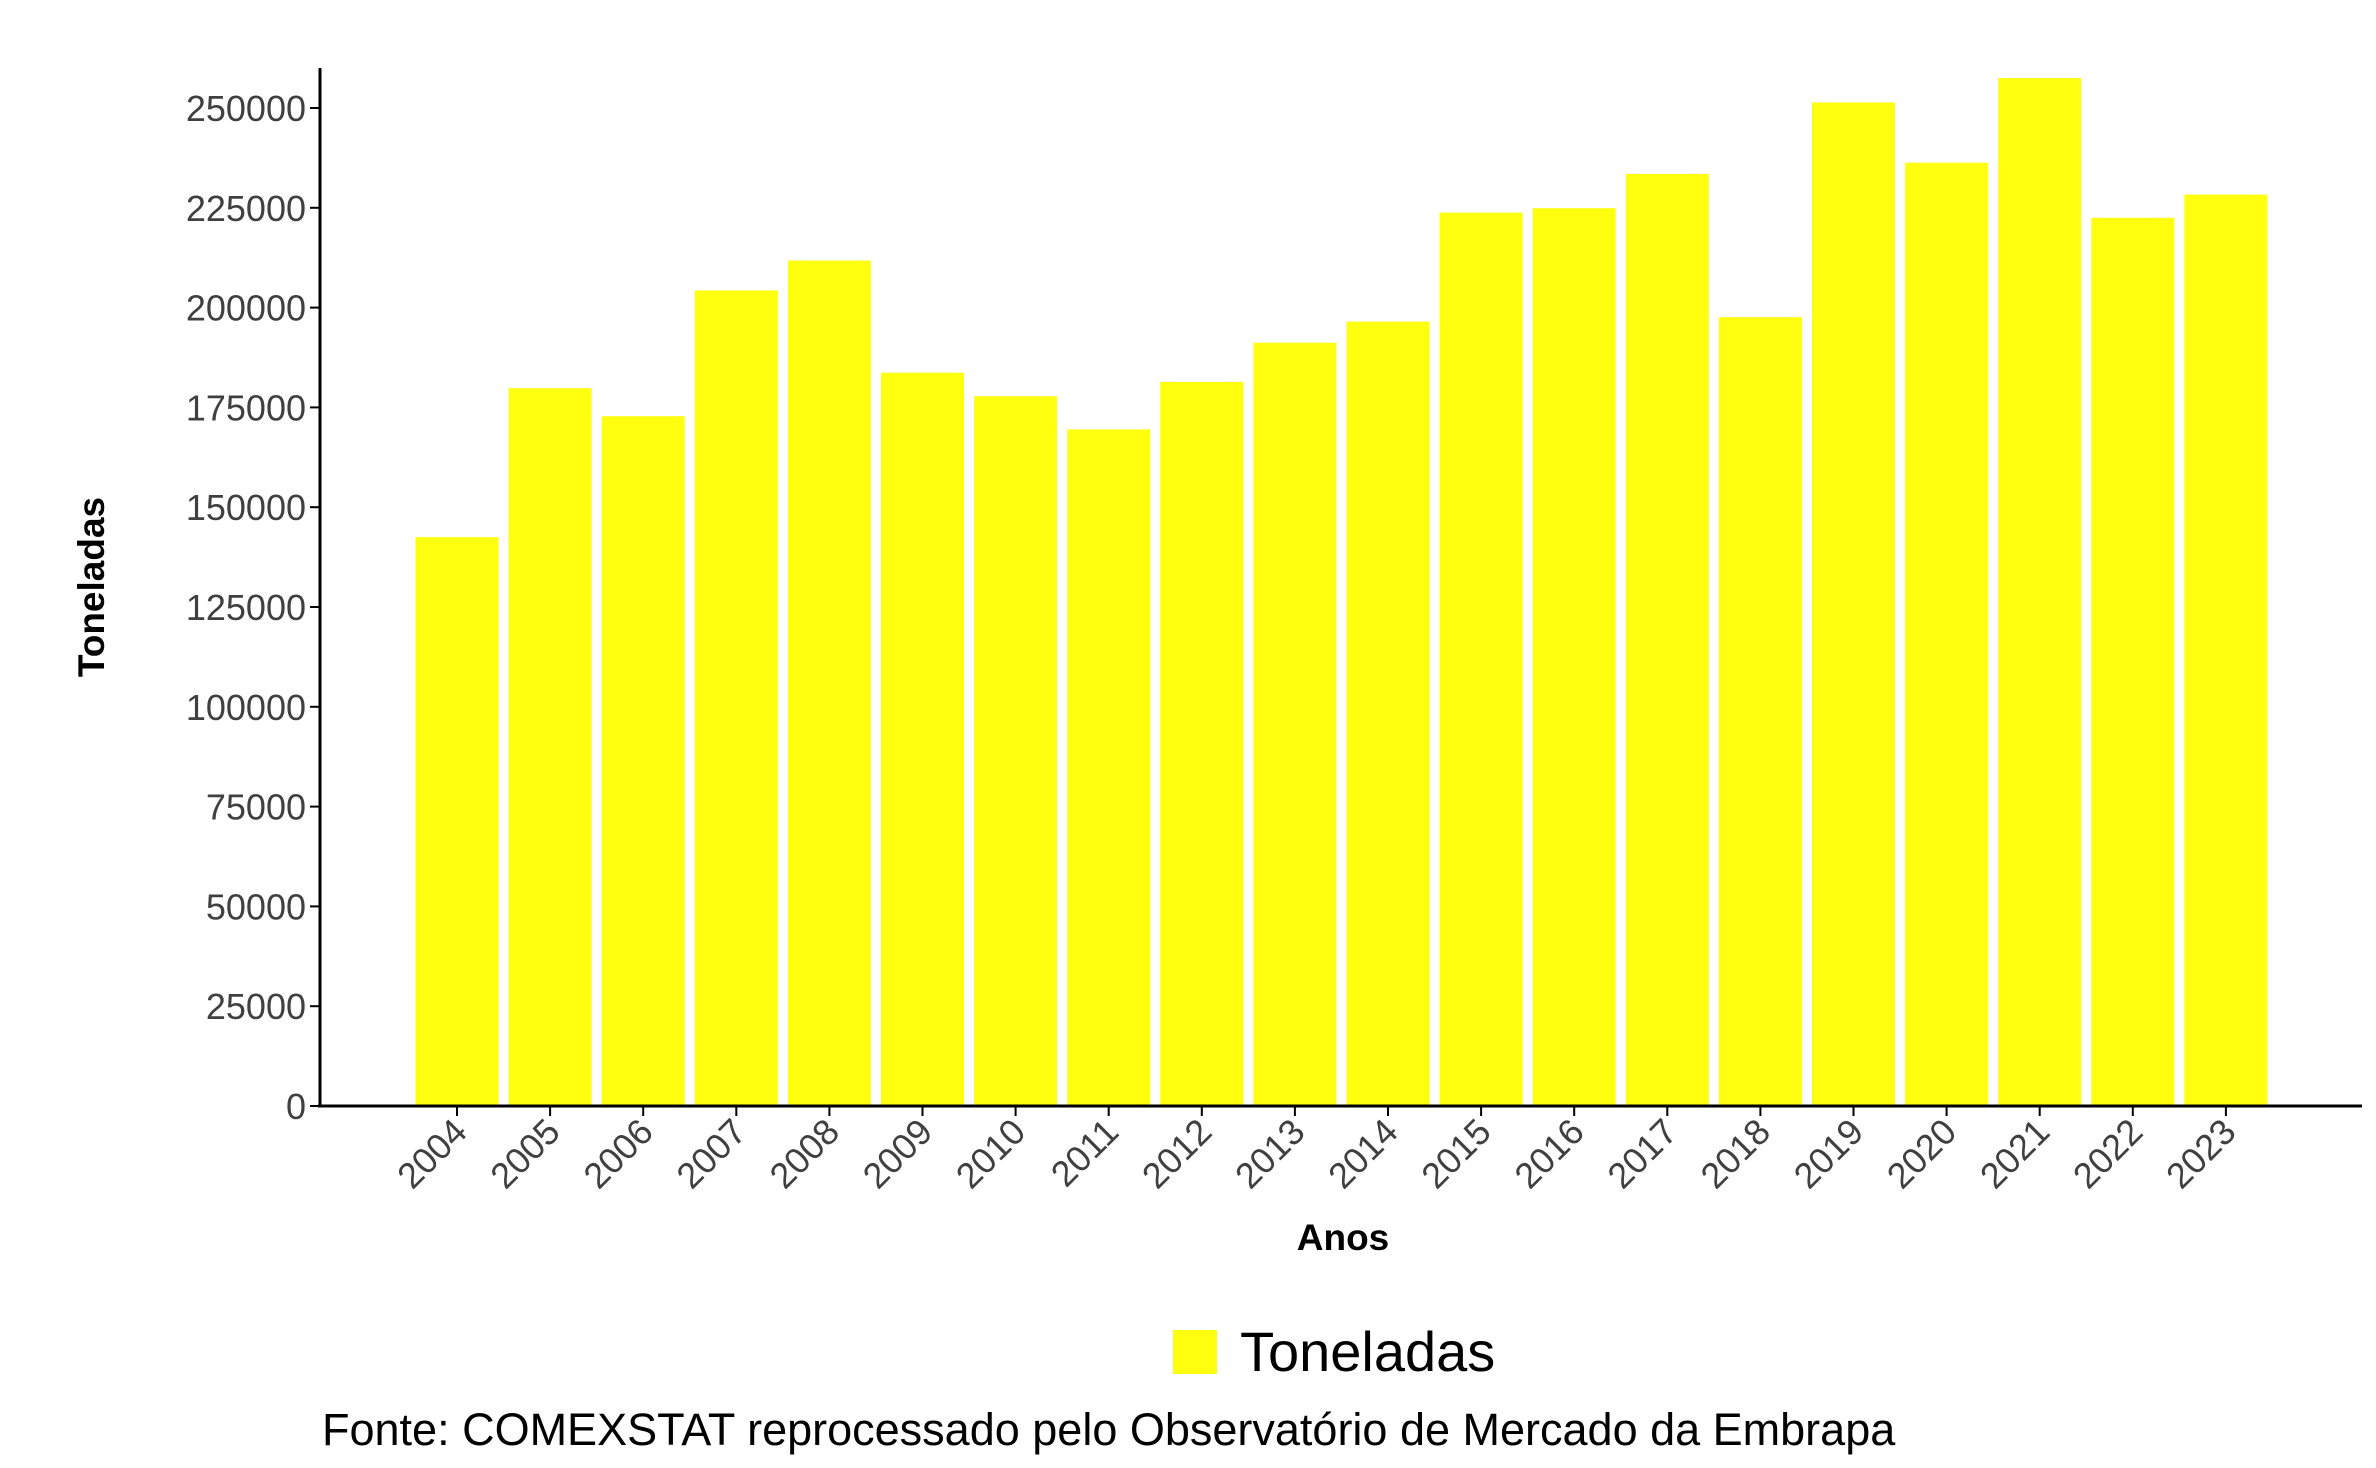 The image size is (2376, 1468). What do you see at coordinates (550, 747) in the screenshot?
I see `bar-2005` at bounding box center [550, 747].